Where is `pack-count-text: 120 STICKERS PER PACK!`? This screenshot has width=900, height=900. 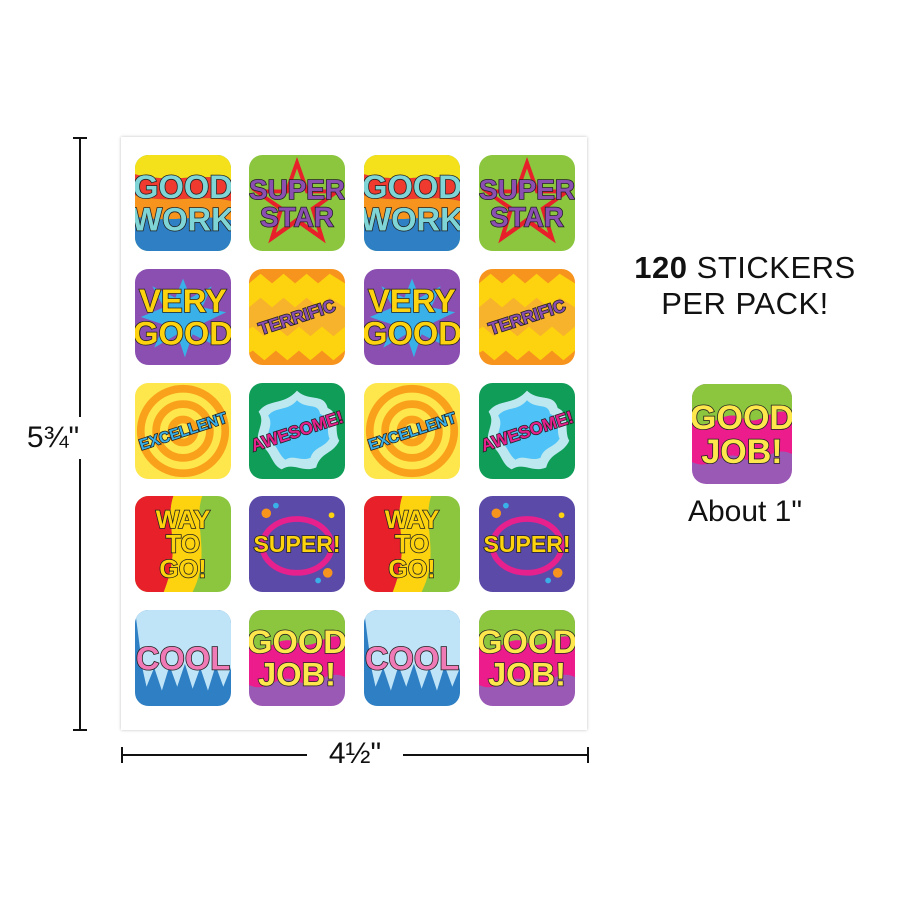 pack-count-text: 120 STICKERS PER PACK! is located at coordinates (745, 286).